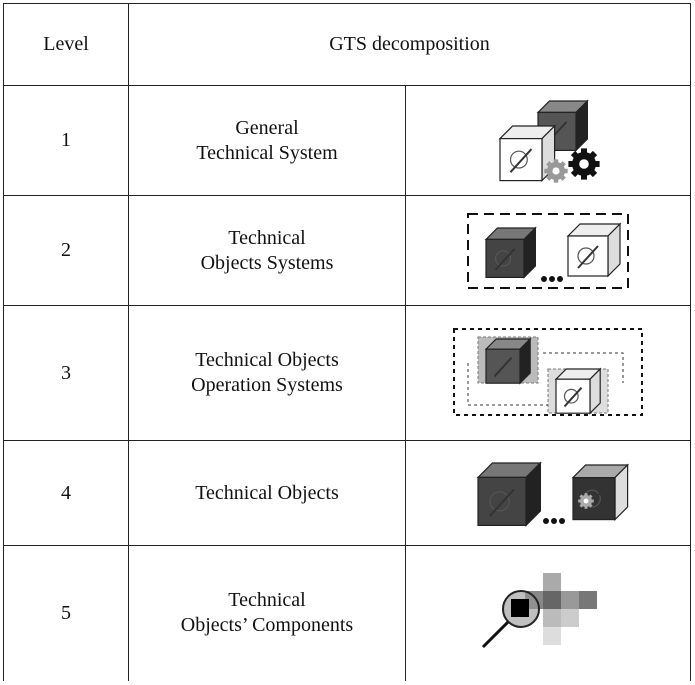 The image size is (695, 685). What do you see at coordinates (66, 373) in the screenshot?
I see `level-cell: 3` at bounding box center [66, 373].